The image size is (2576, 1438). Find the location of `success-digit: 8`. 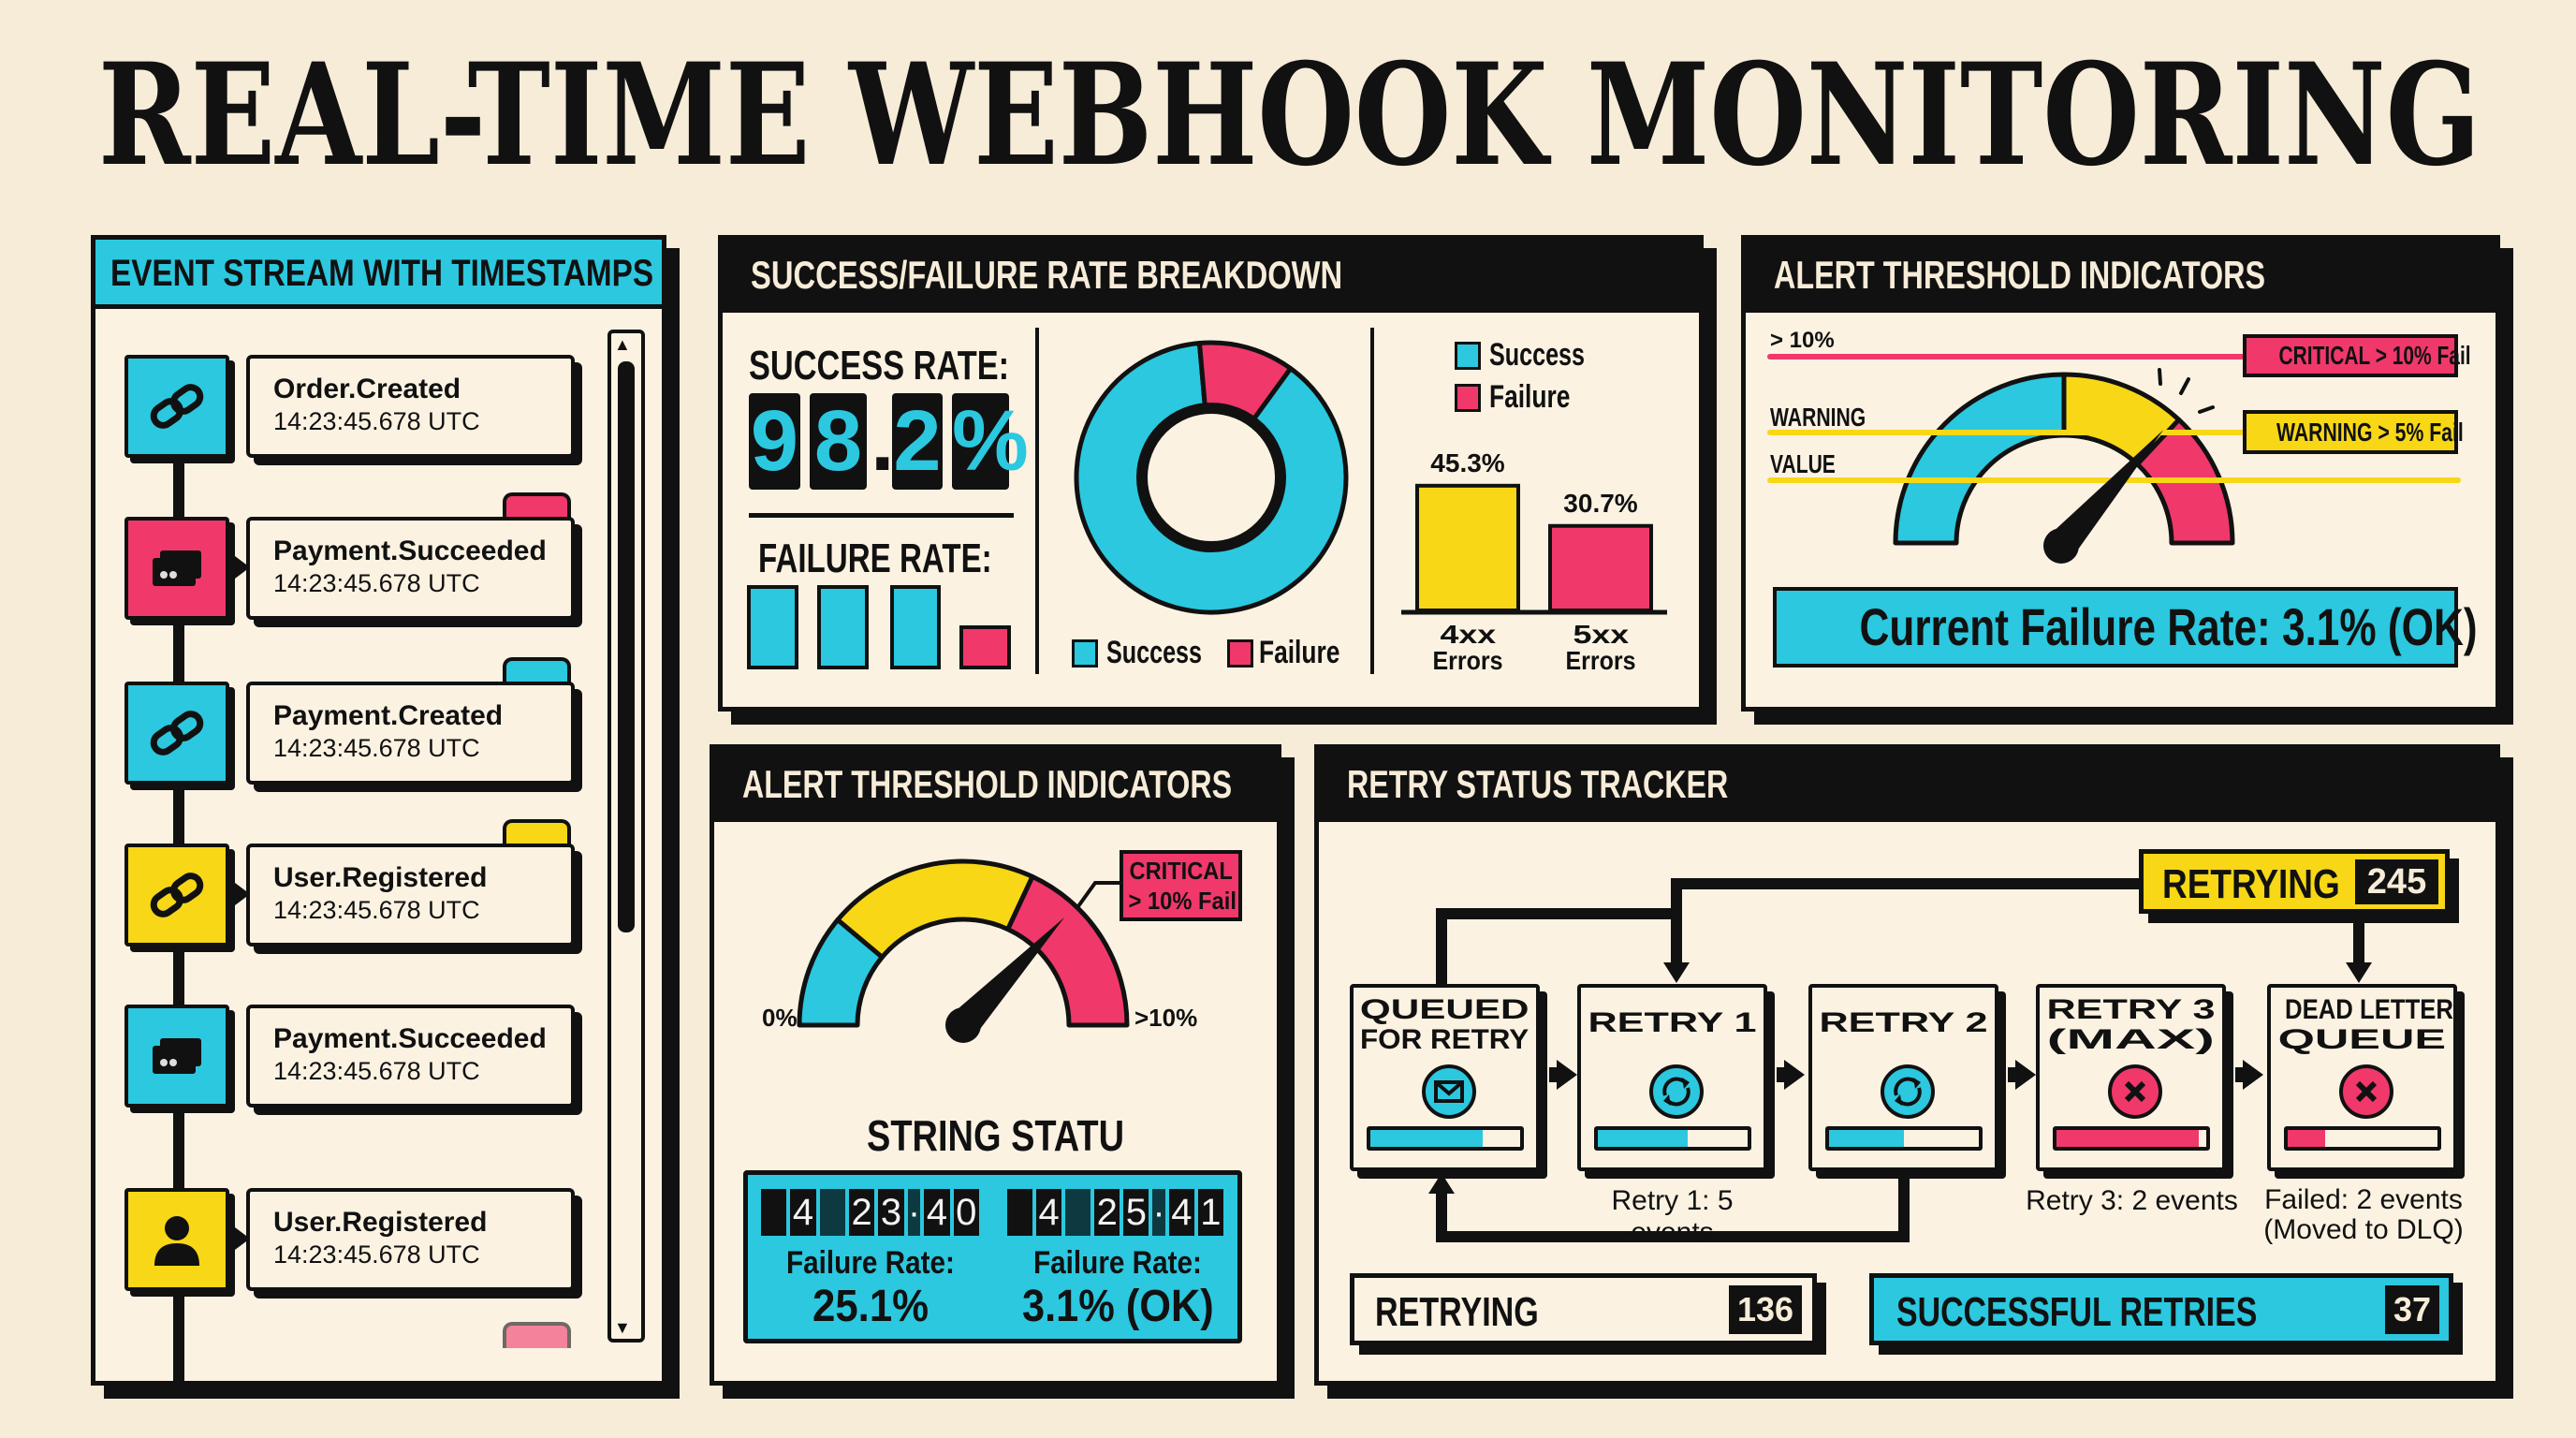

success-digit: 8 is located at coordinates (838, 441).